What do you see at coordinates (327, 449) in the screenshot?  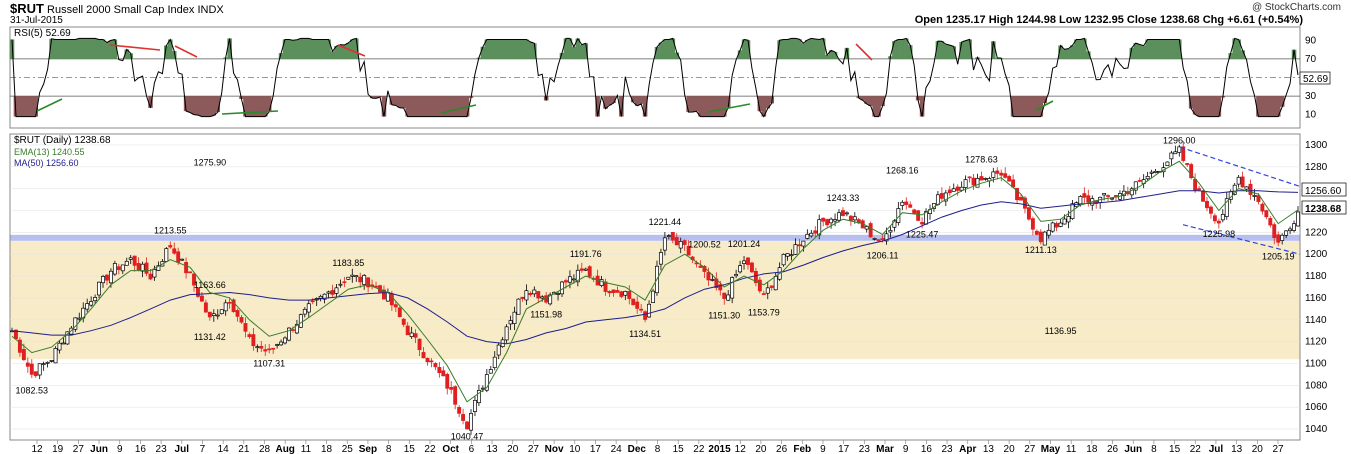 I see `x-tick-label: 18` at bounding box center [327, 449].